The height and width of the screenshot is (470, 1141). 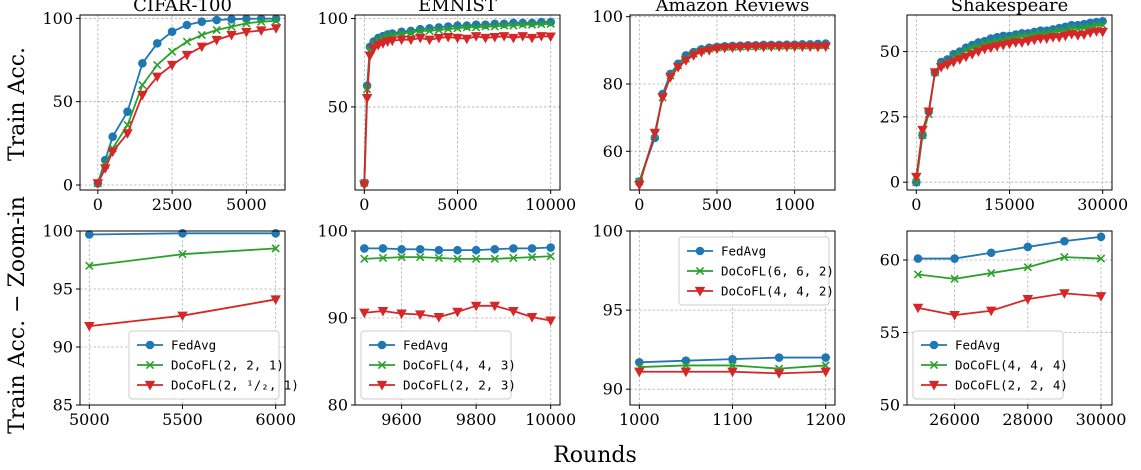 I want to click on axes-frame, so click(x=732, y=102).